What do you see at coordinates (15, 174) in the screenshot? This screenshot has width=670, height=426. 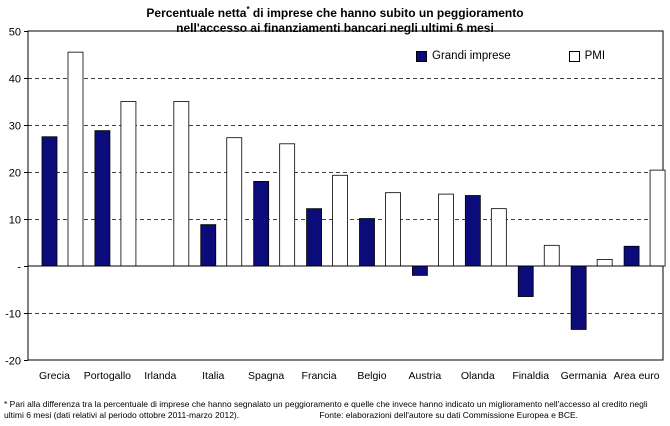 I see `y-tick-label: 20` at bounding box center [15, 174].